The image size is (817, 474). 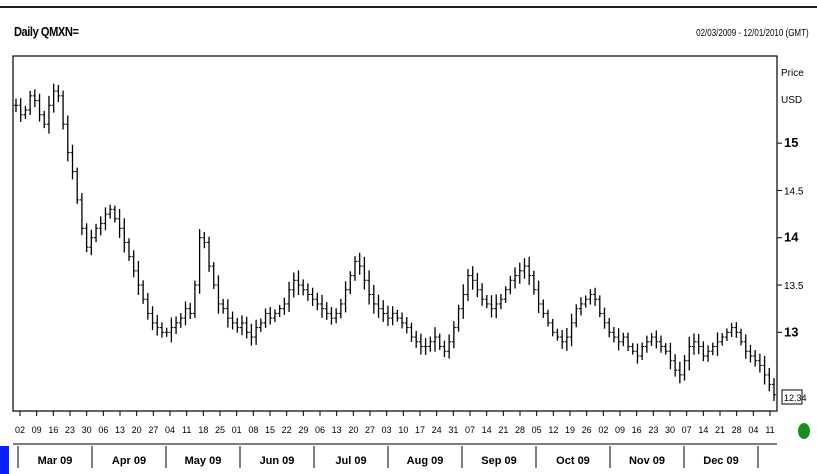 I want to click on status-dot, so click(x=804, y=431).